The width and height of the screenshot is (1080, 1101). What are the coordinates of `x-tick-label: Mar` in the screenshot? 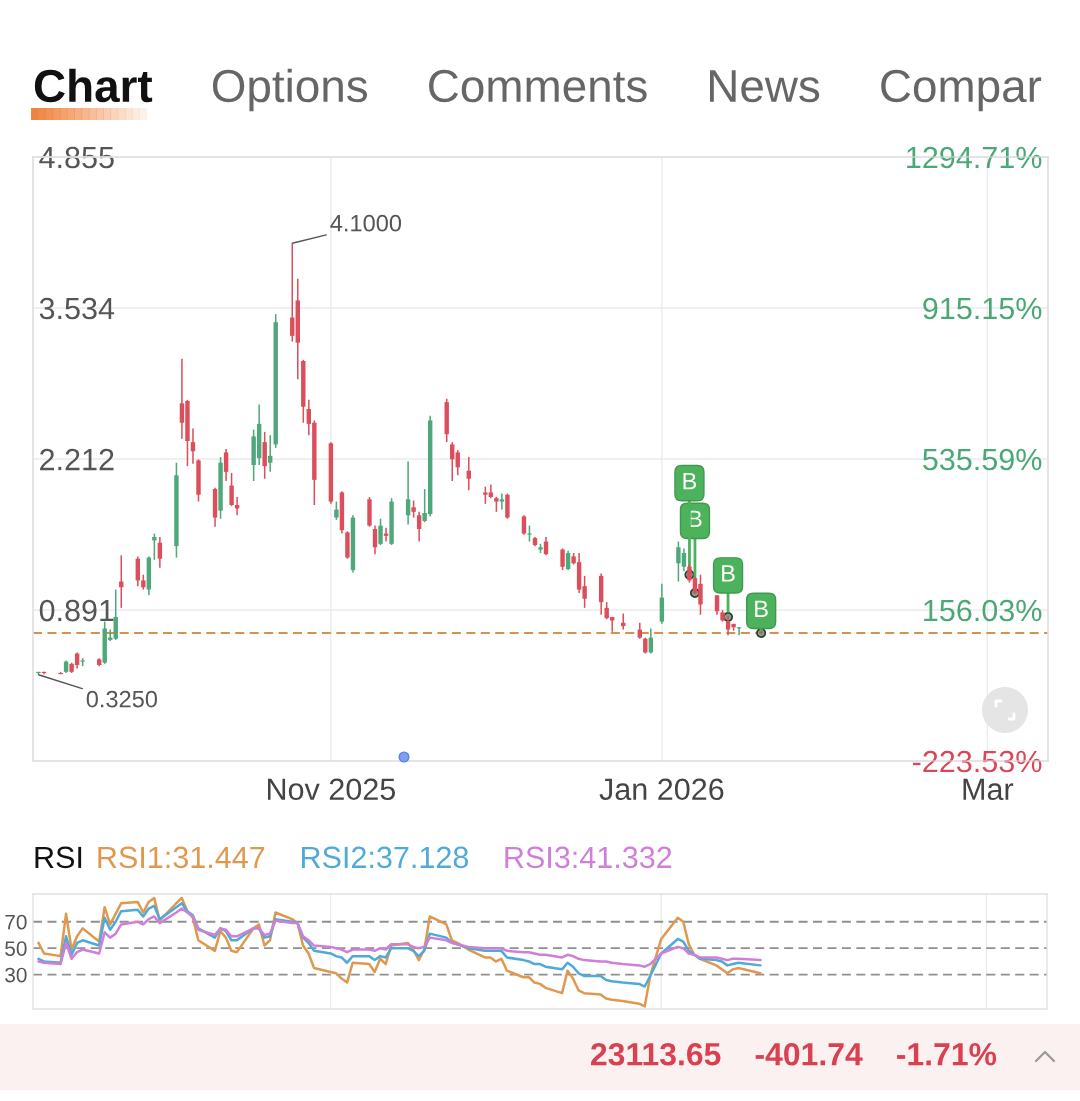 It's located at (988, 789).